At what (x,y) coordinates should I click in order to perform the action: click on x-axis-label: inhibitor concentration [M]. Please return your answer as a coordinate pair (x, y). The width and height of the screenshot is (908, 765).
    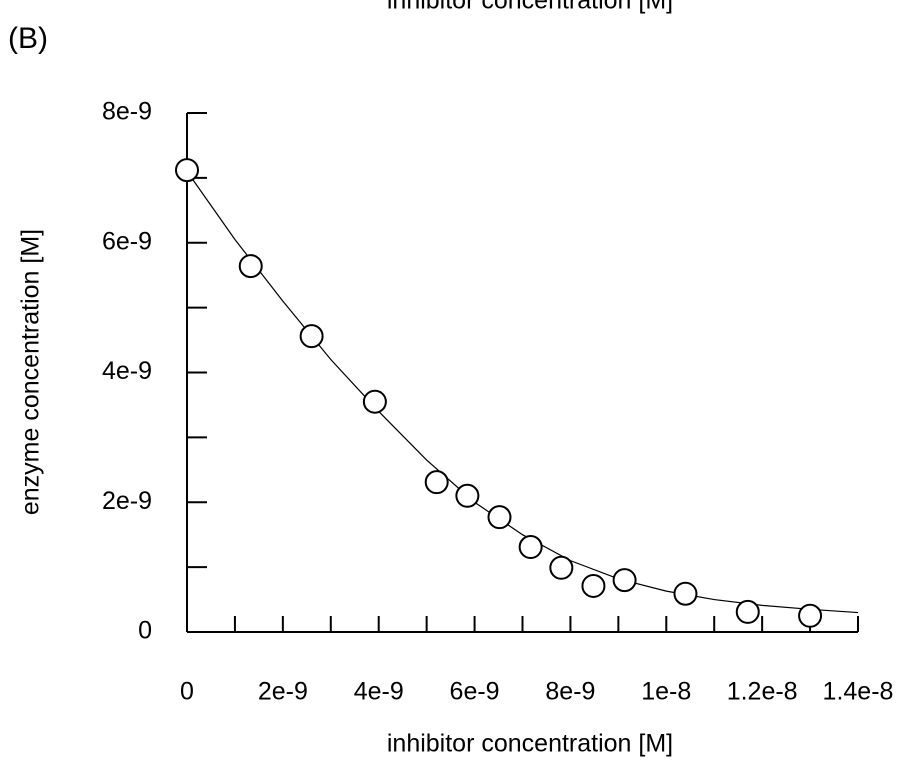
    Looking at the image, I should click on (530, 744).